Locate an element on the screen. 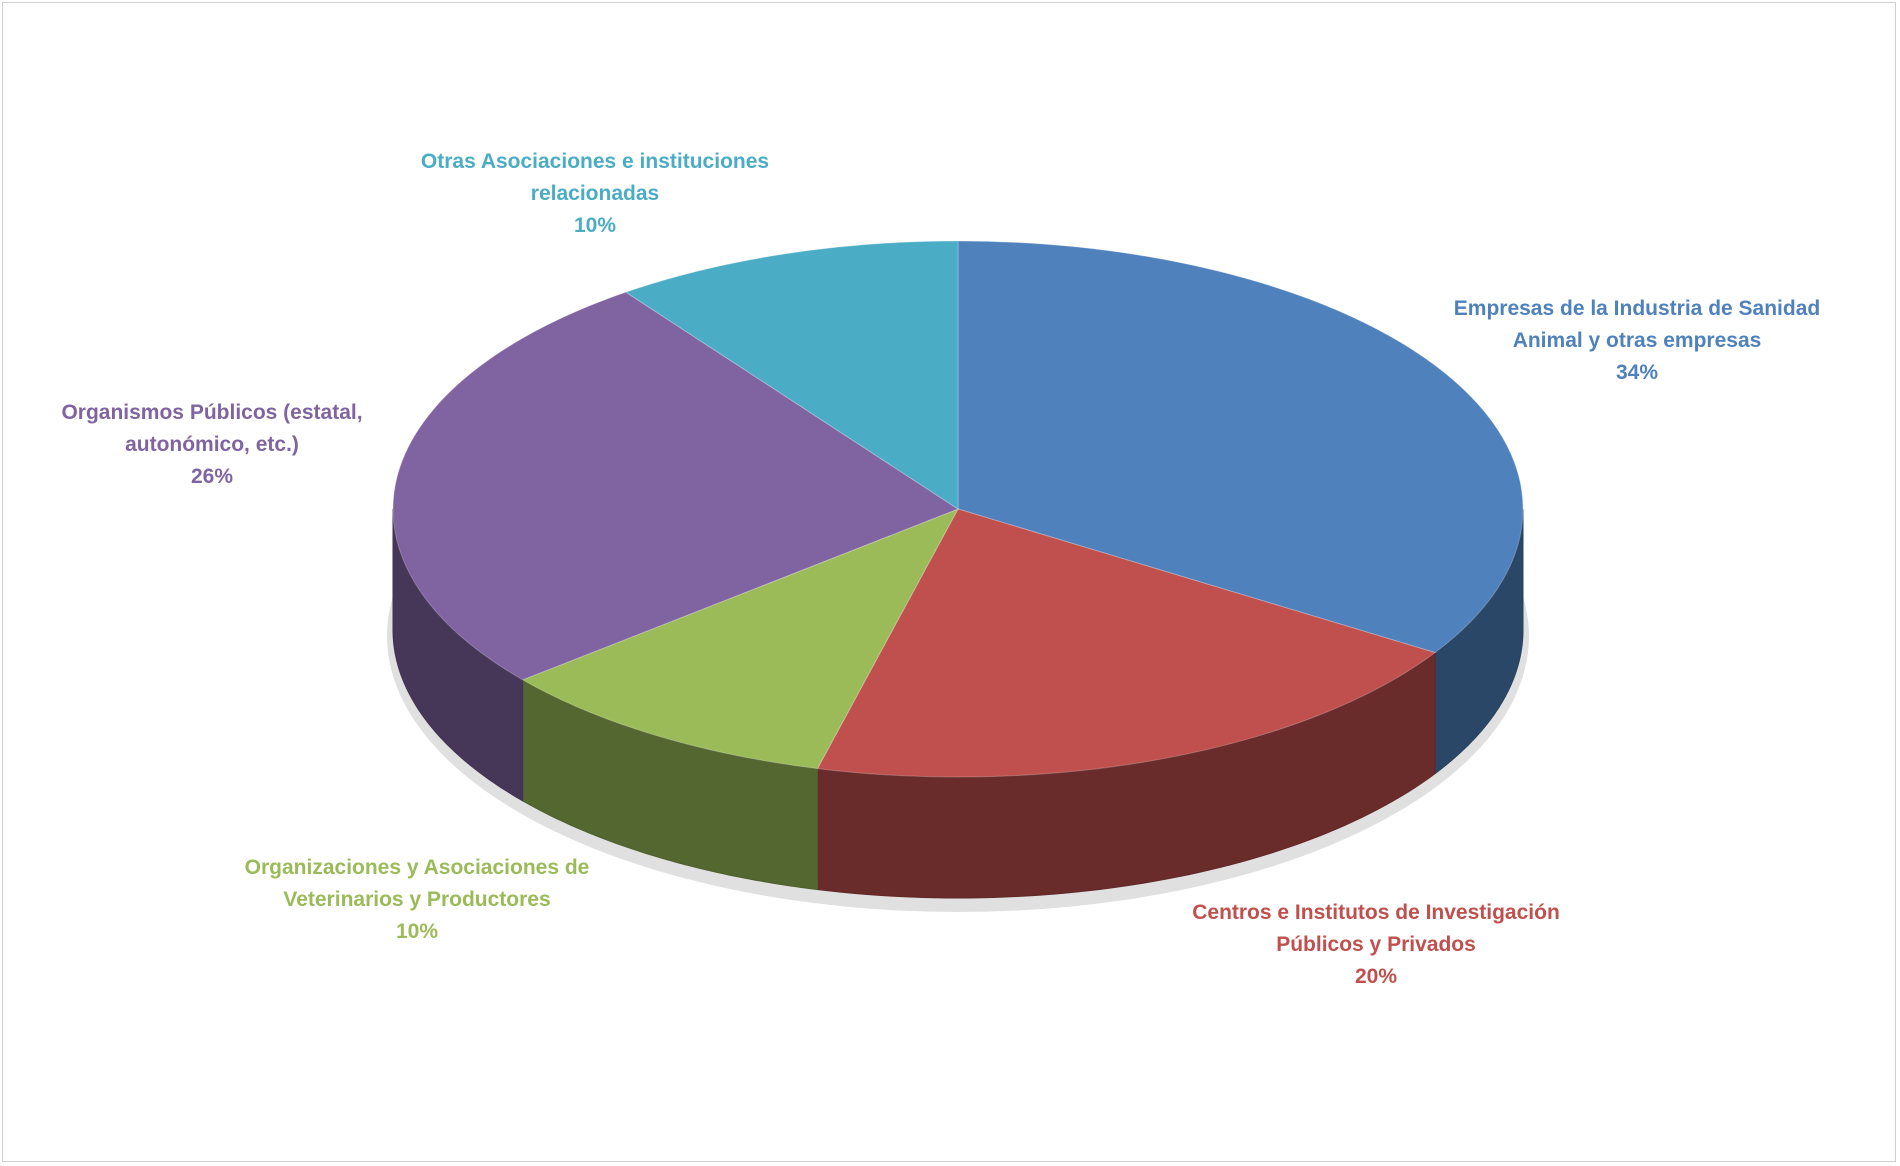  value-label: 20% is located at coordinates (1376, 976).